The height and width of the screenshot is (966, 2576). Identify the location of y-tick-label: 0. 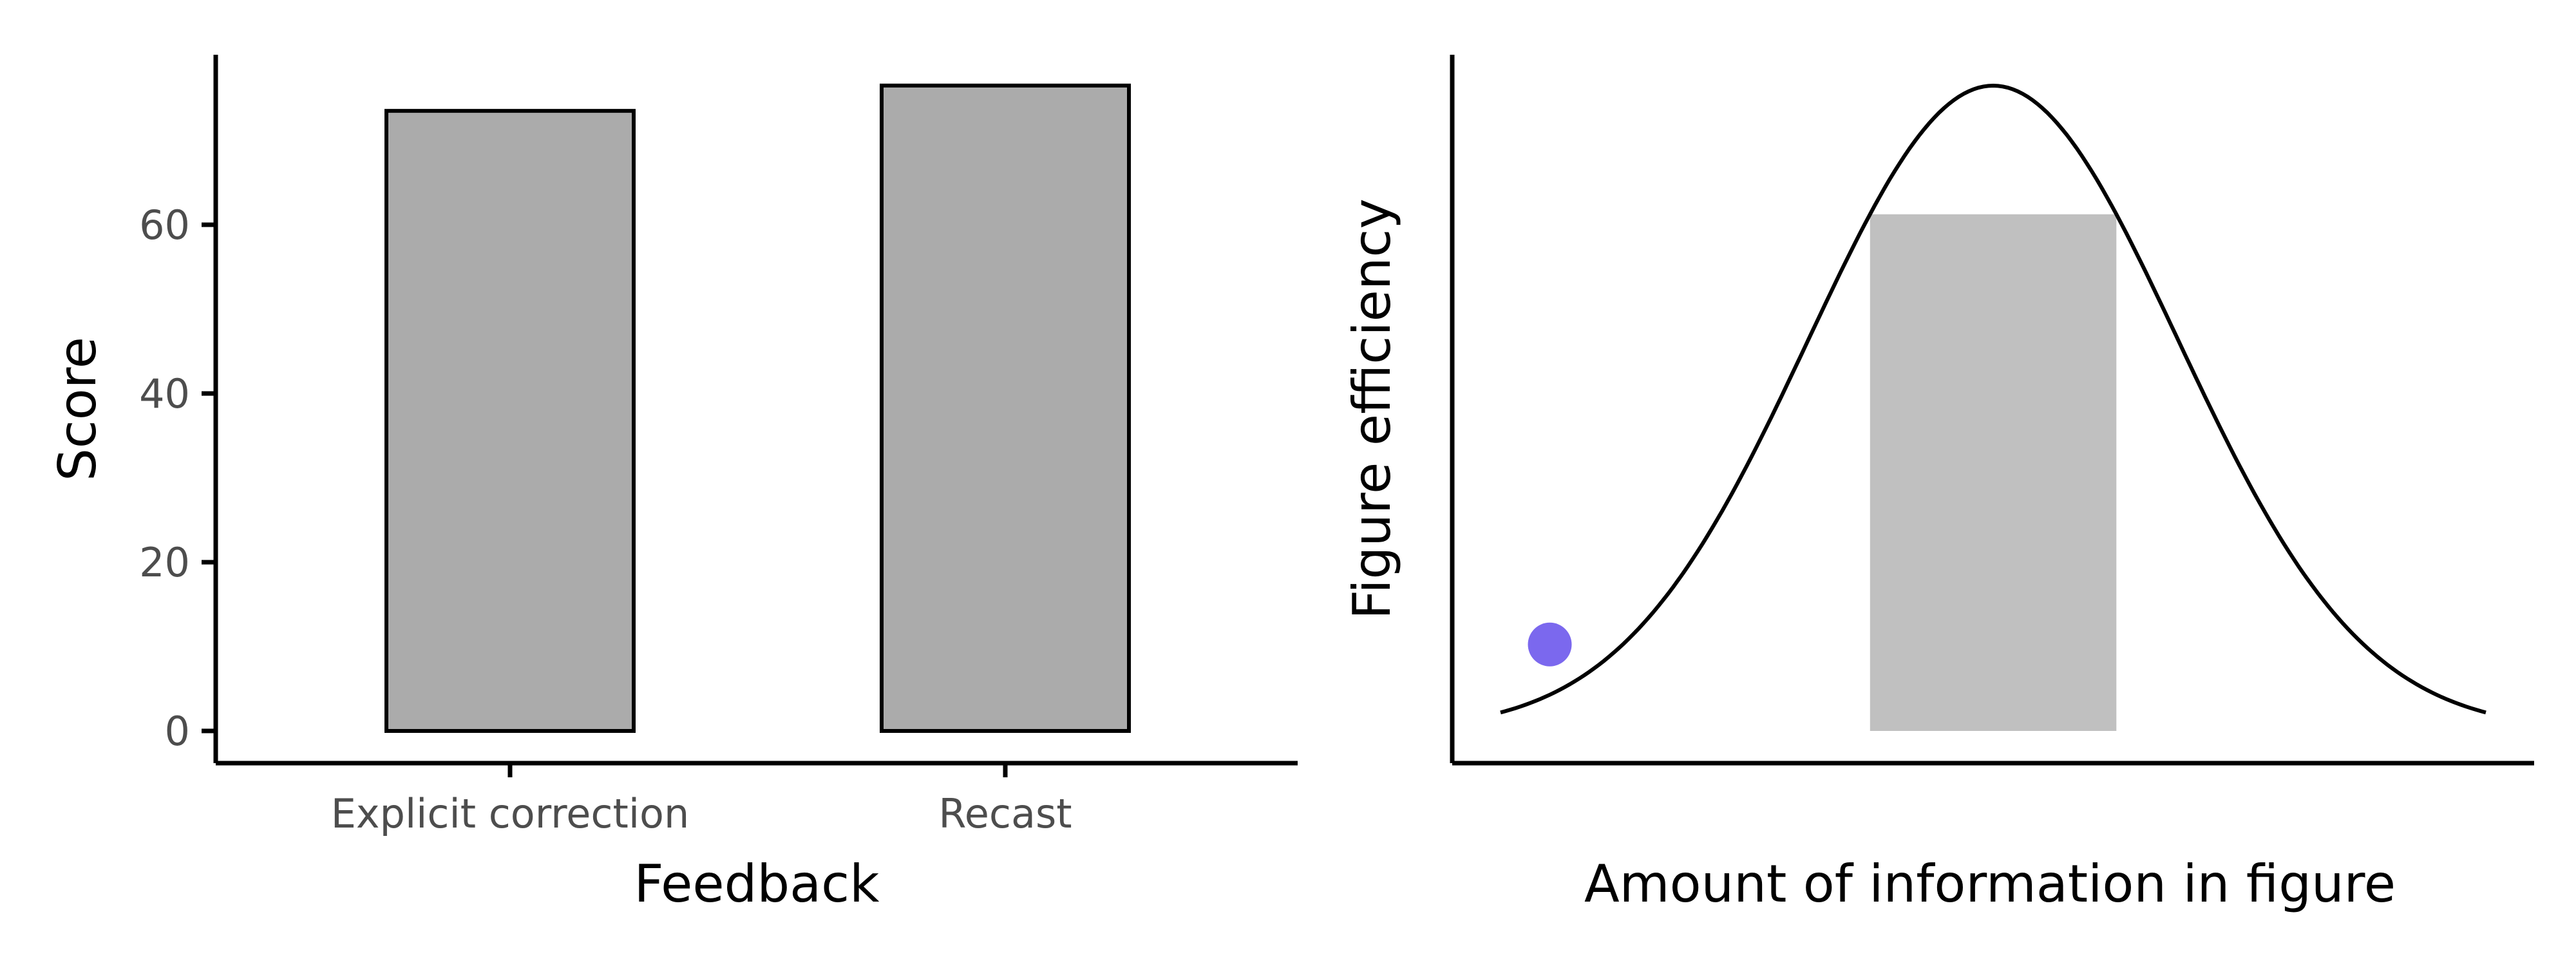
(177, 731).